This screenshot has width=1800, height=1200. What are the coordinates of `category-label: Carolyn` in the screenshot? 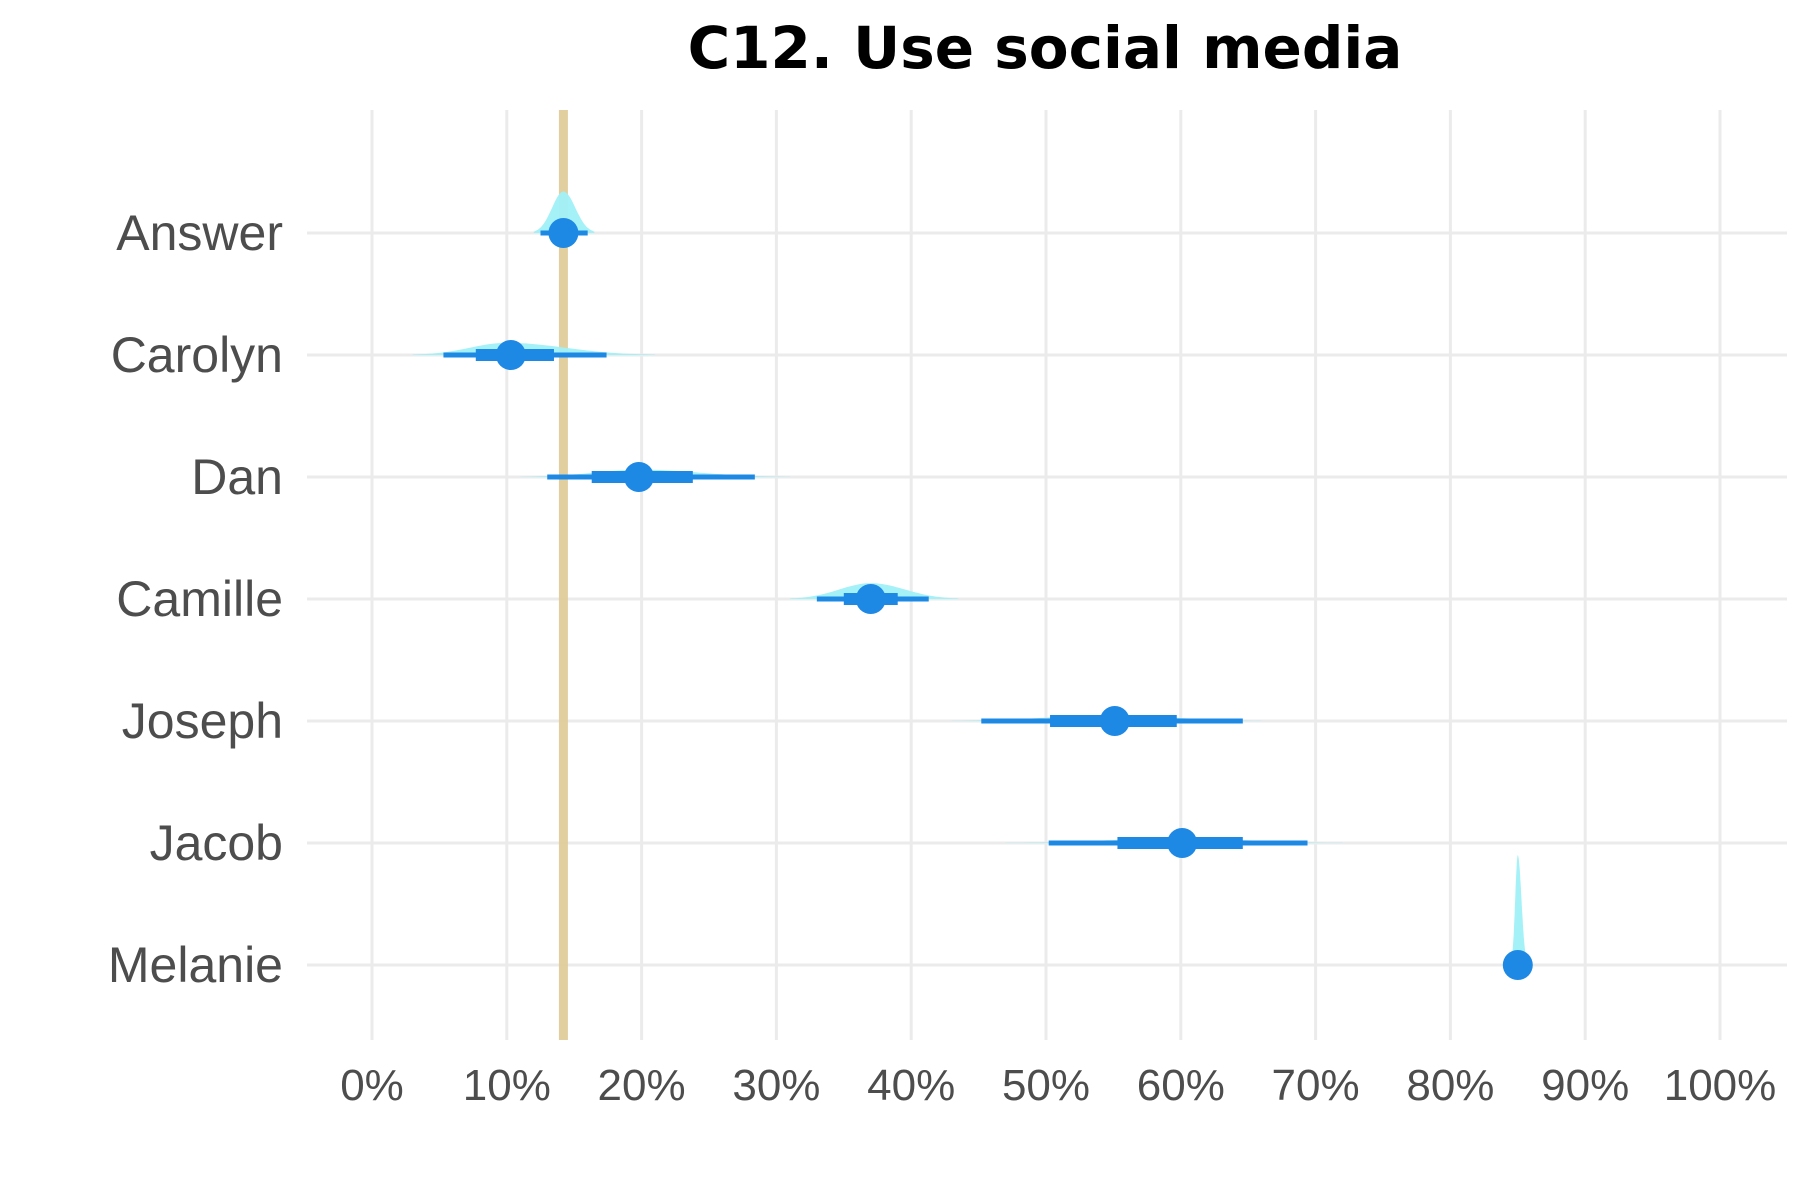 It's located at (197, 355).